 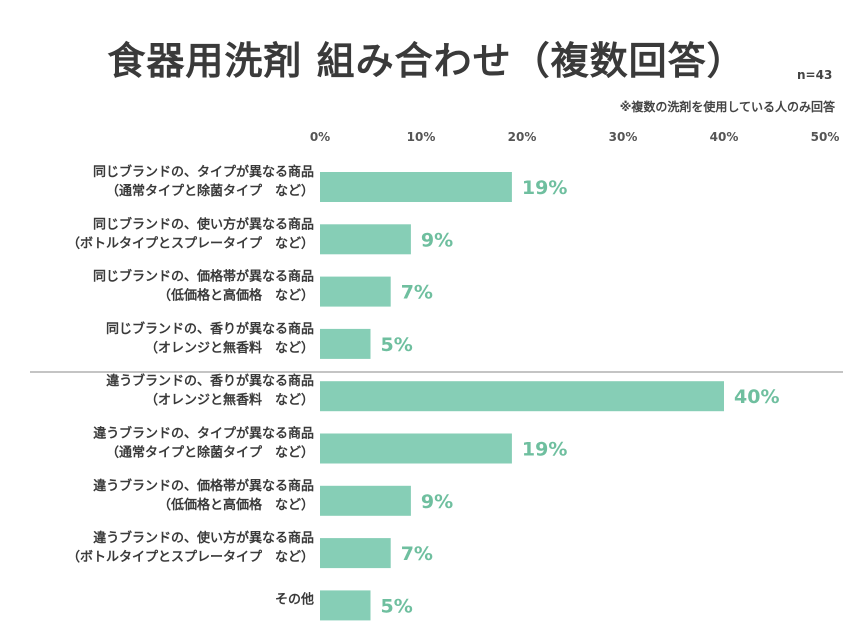 I want to click on x-tick-label: 0%, so click(x=320, y=137).